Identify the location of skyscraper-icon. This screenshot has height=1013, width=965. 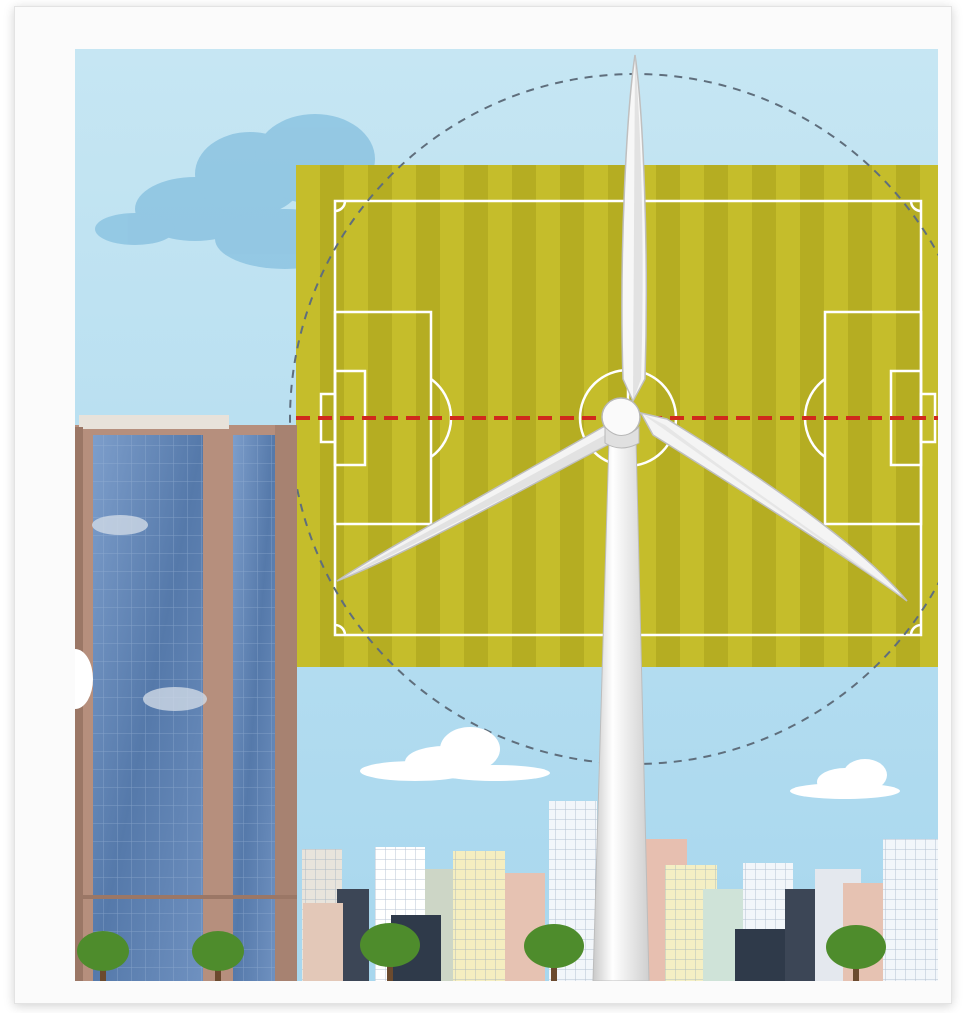
(186, 698).